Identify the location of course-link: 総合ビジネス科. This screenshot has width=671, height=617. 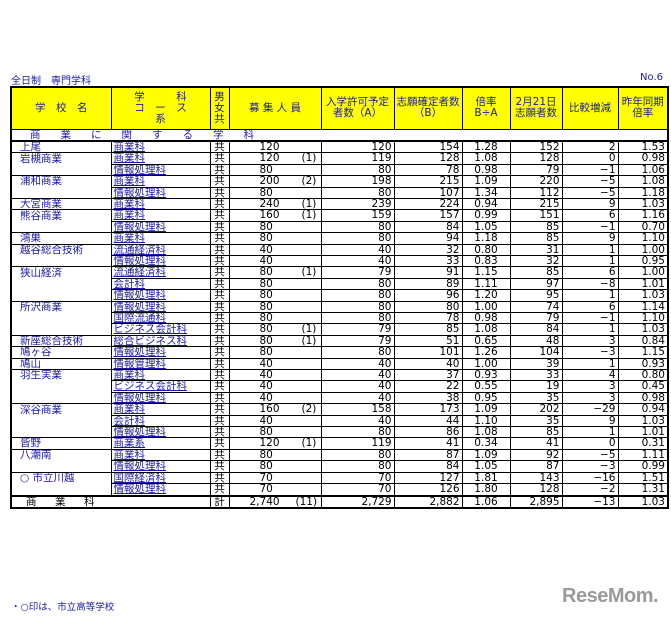
(160, 341).